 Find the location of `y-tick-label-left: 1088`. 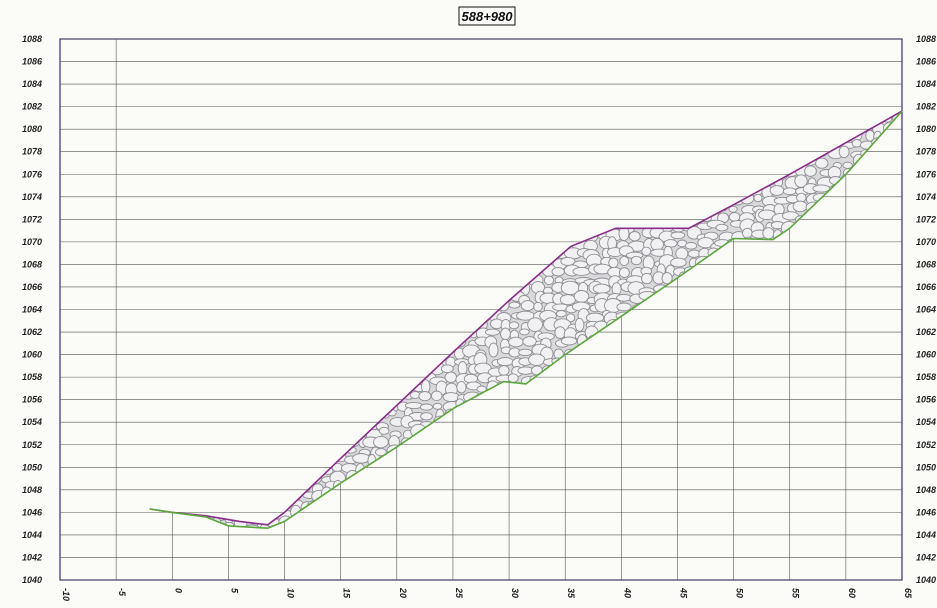

y-tick-label-left: 1088 is located at coordinates (32, 39).